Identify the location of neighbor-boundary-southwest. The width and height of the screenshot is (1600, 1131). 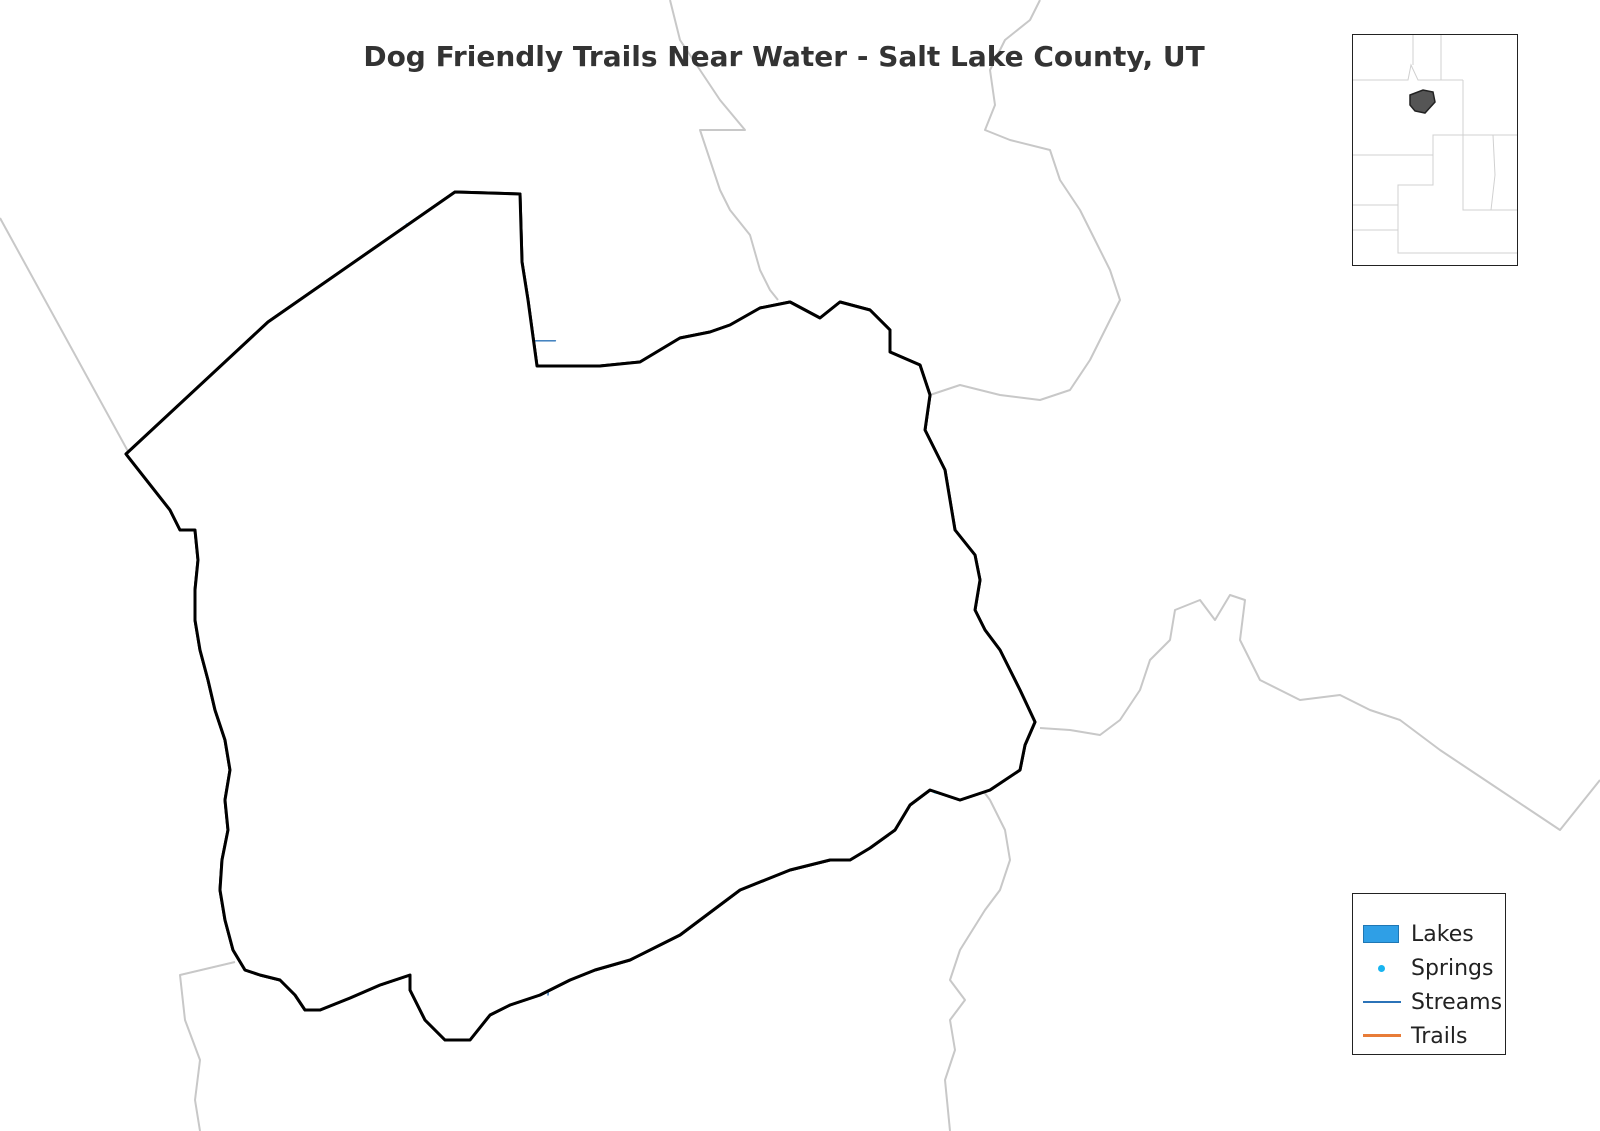
(207, 1046).